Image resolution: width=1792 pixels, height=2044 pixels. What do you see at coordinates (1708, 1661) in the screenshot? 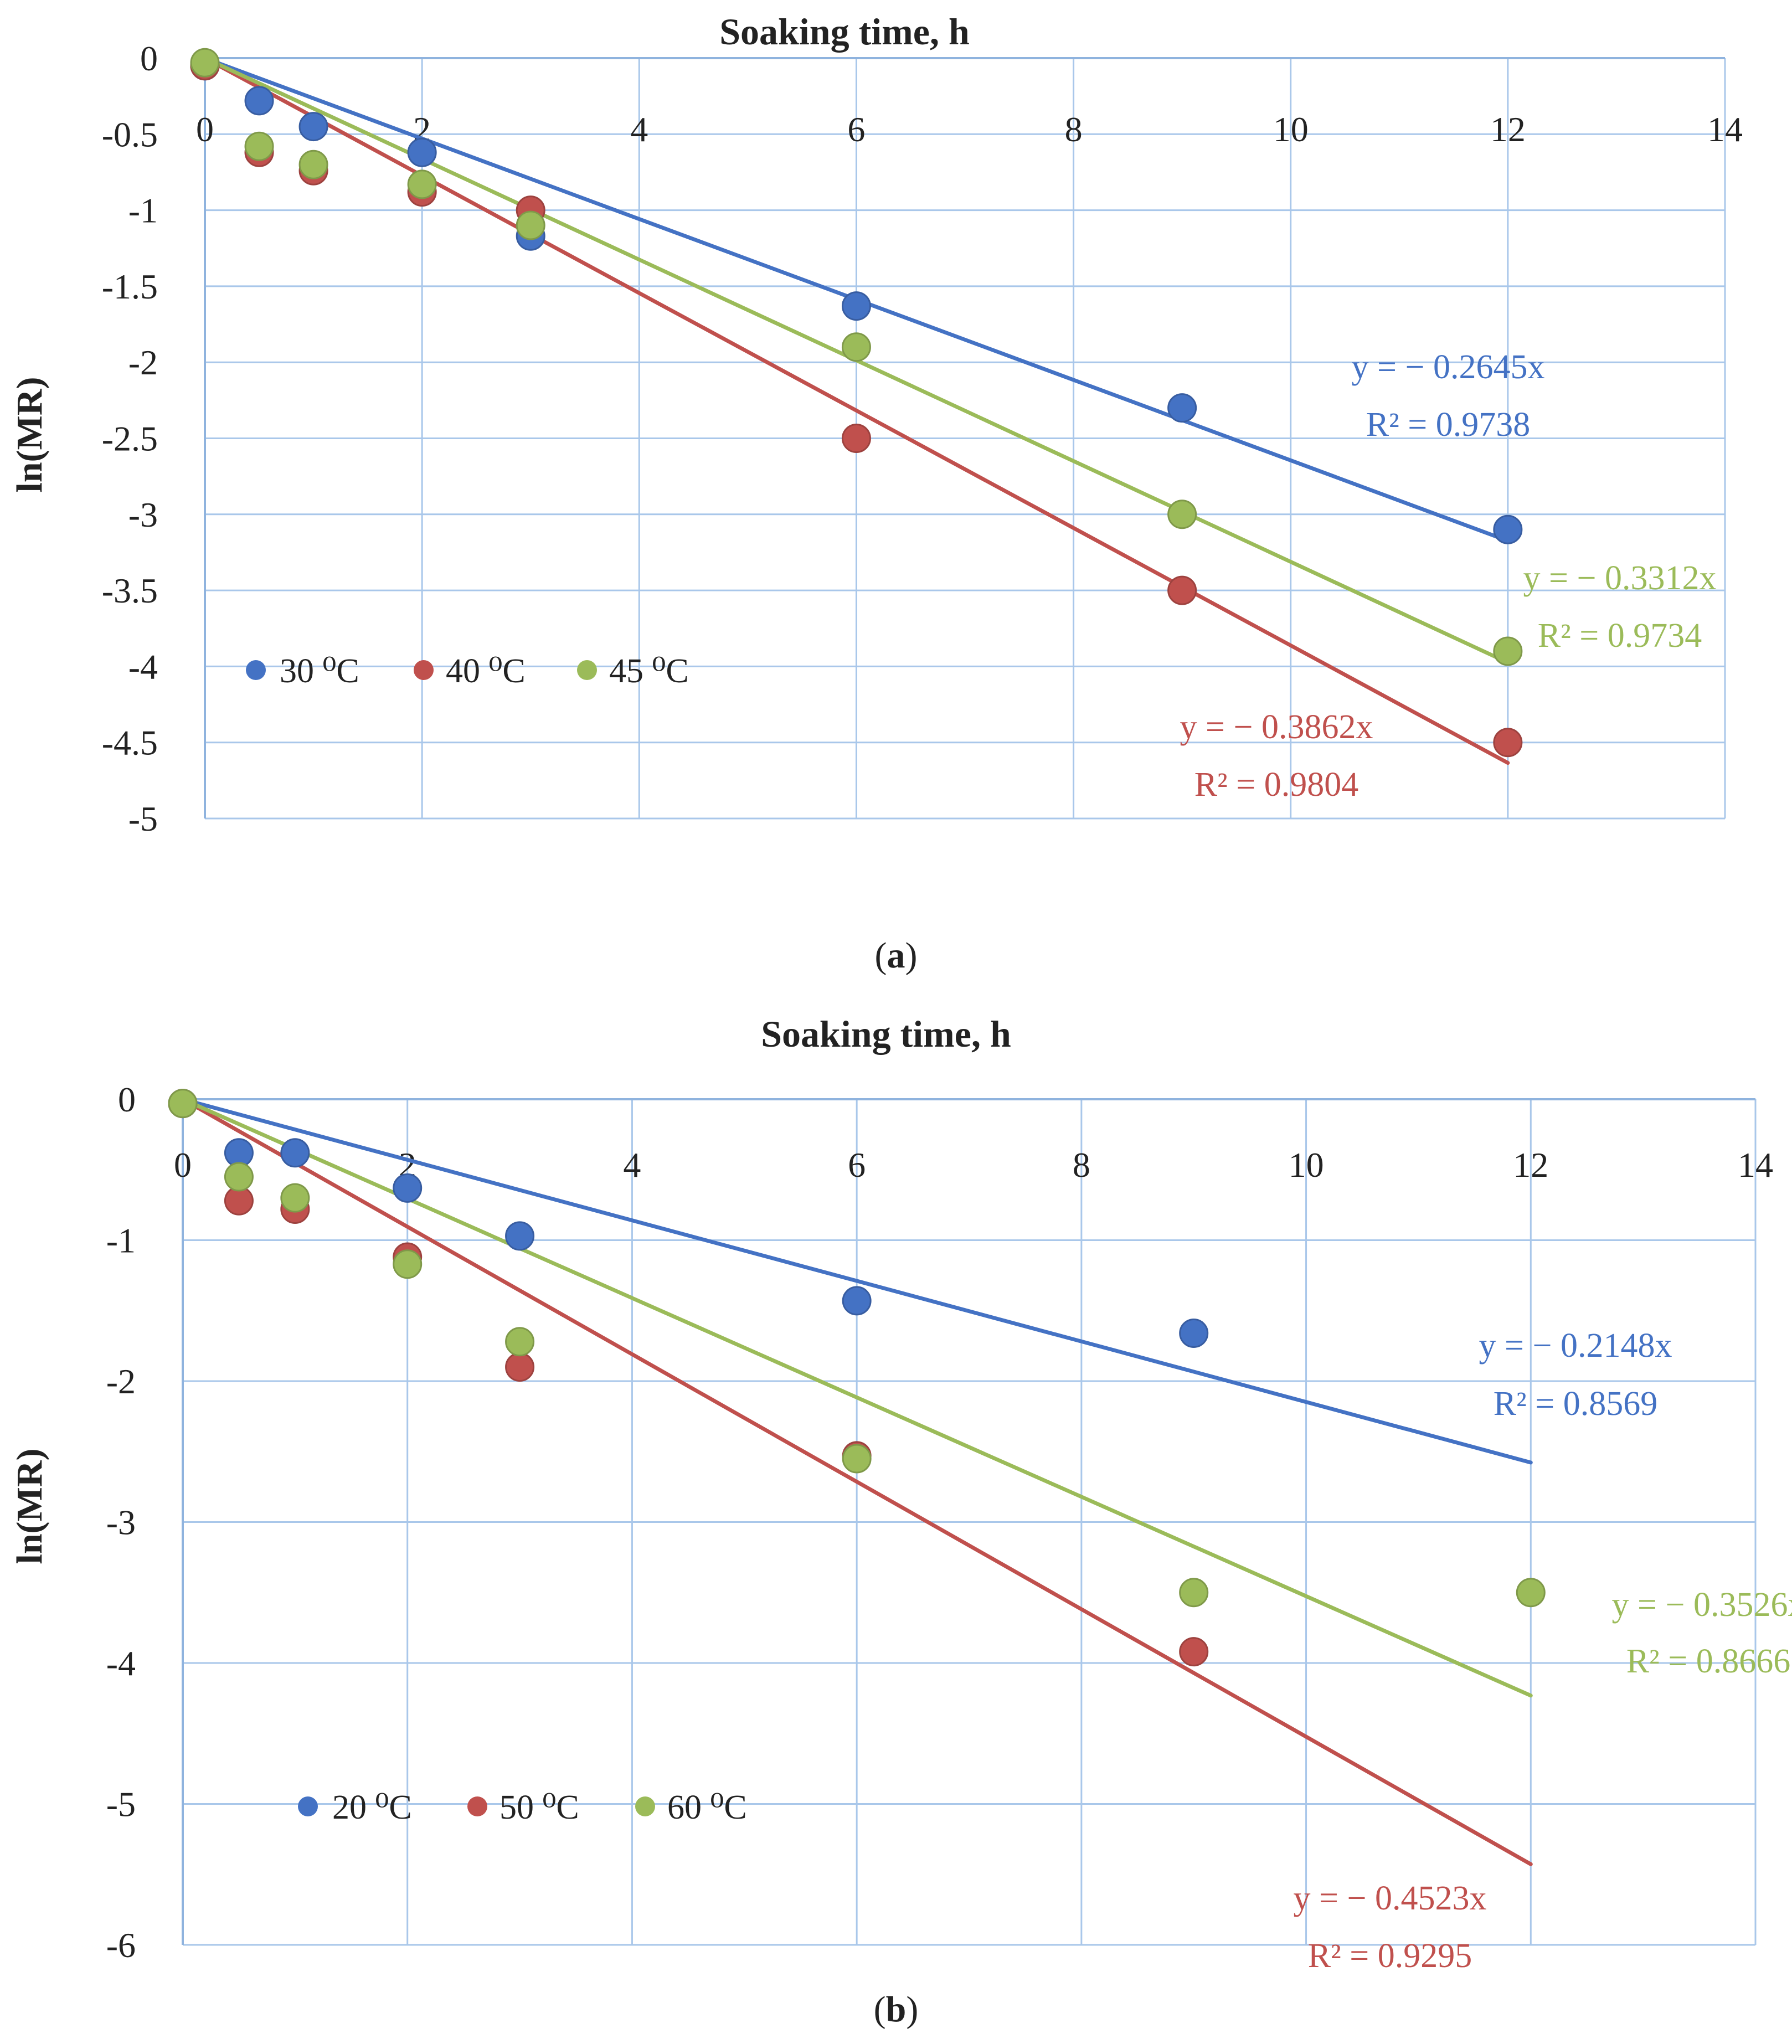
I see `chart-b-r2-2: R² = 0.8666` at bounding box center [1708, 1661].